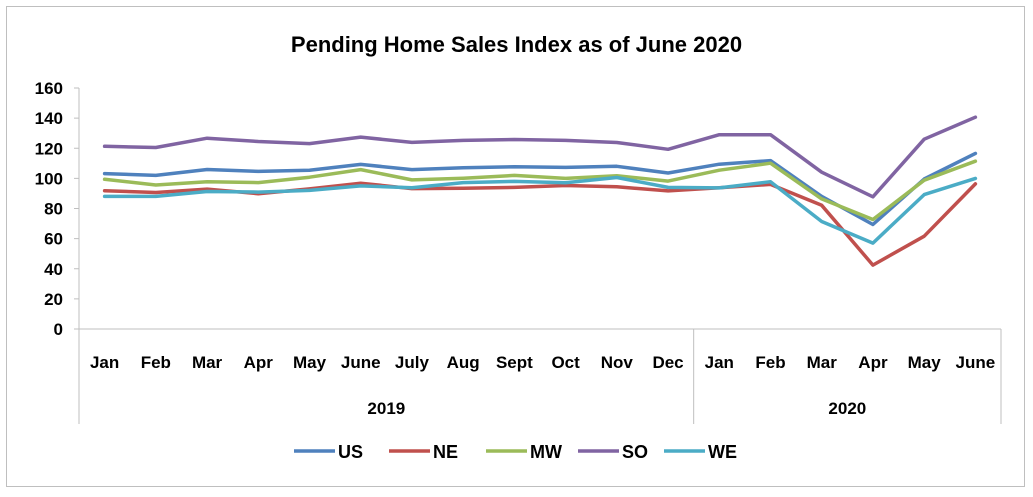 This screenshot has height=497, width=1033. What do you see at coordinates (514, 362) in the screenshot?
I see `x-tick-label: Sept` at bounding box center [514, 362].